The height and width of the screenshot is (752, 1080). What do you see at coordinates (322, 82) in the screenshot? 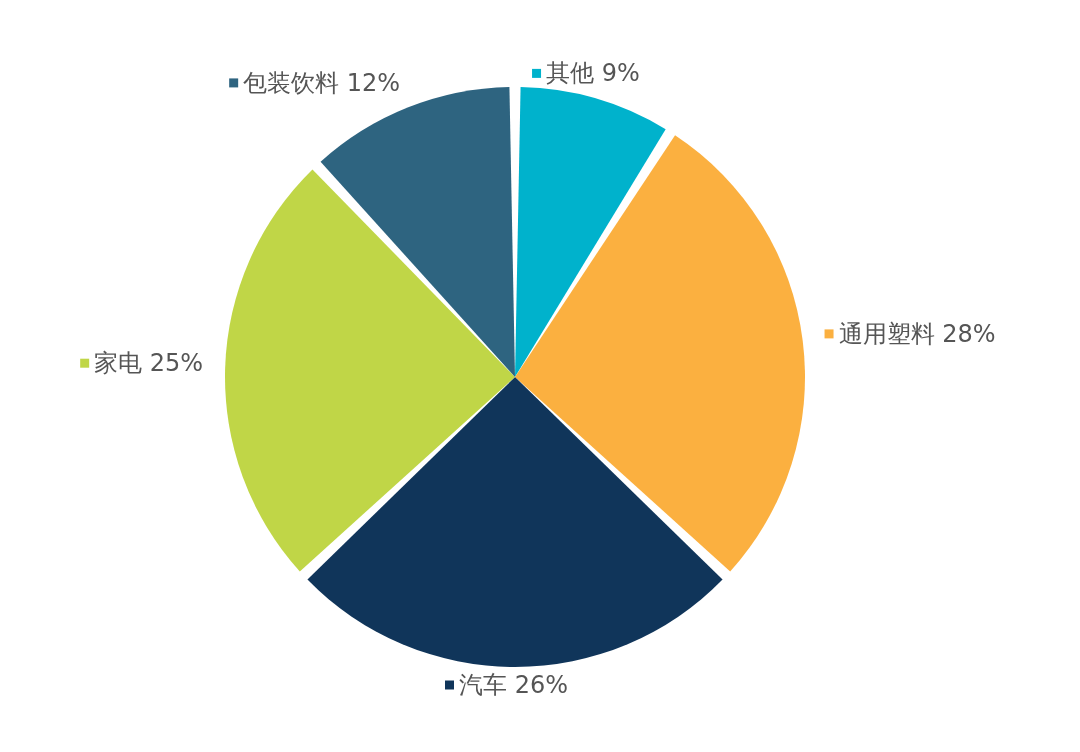
I see `legend-label: 包装饮料 12%` at bounding box center [322, 82].